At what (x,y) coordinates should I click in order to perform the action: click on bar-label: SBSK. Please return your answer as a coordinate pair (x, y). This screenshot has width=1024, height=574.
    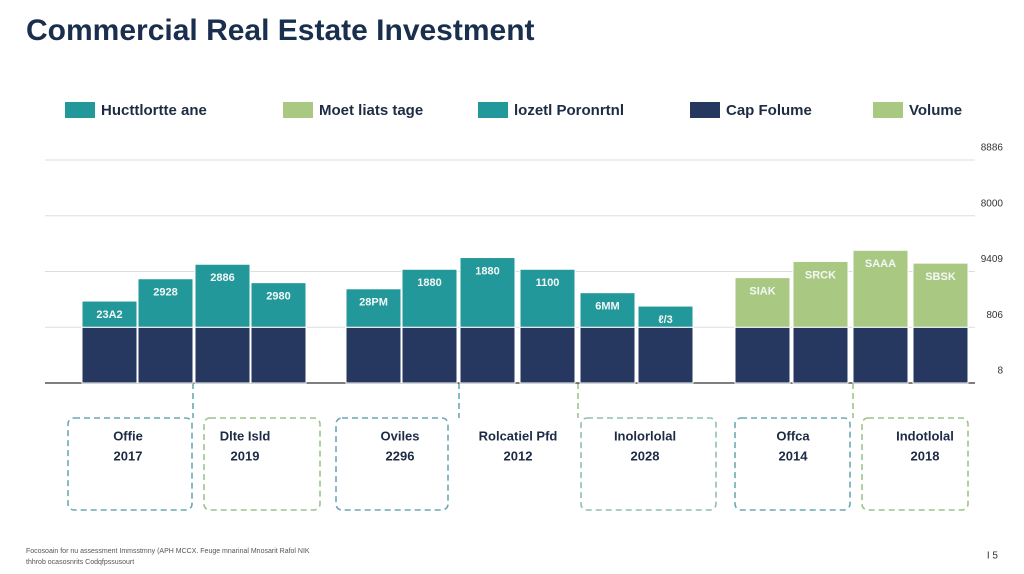
    Looking at the image, I should click on (940, 277).